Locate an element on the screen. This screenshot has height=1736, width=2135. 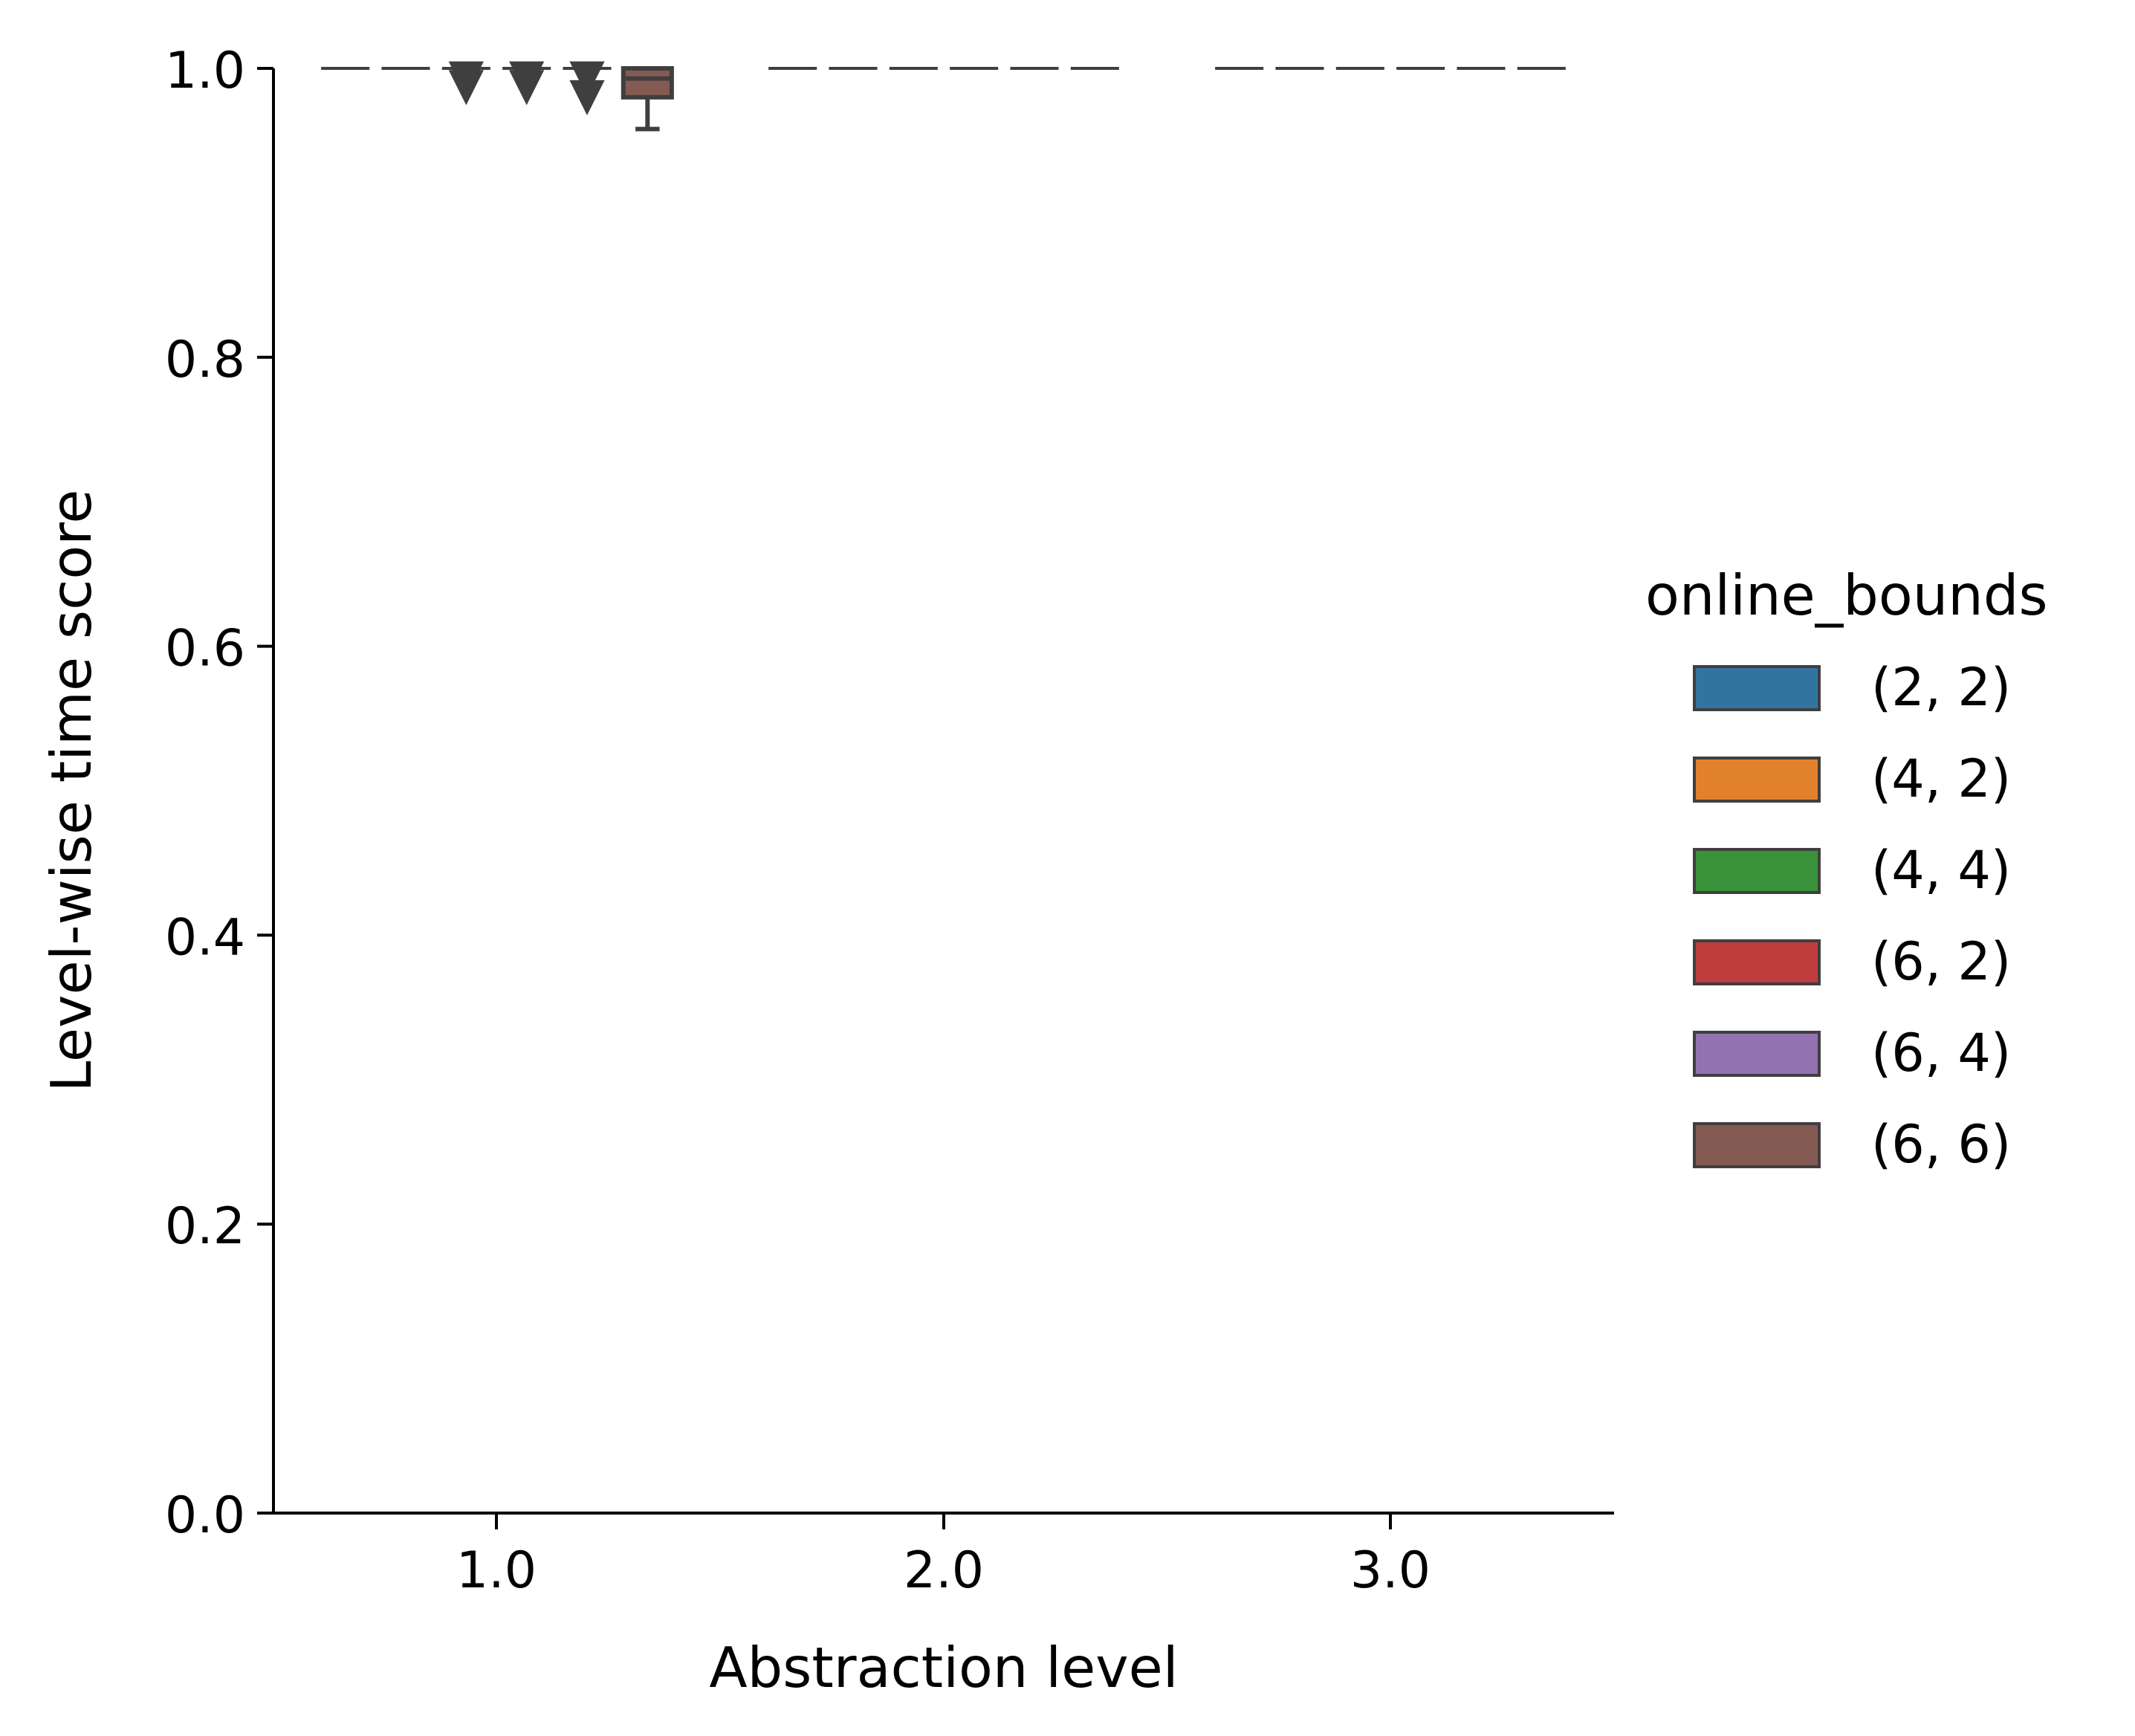
y-axis-label: Level-wise time score is located at coordinates (71, 790).